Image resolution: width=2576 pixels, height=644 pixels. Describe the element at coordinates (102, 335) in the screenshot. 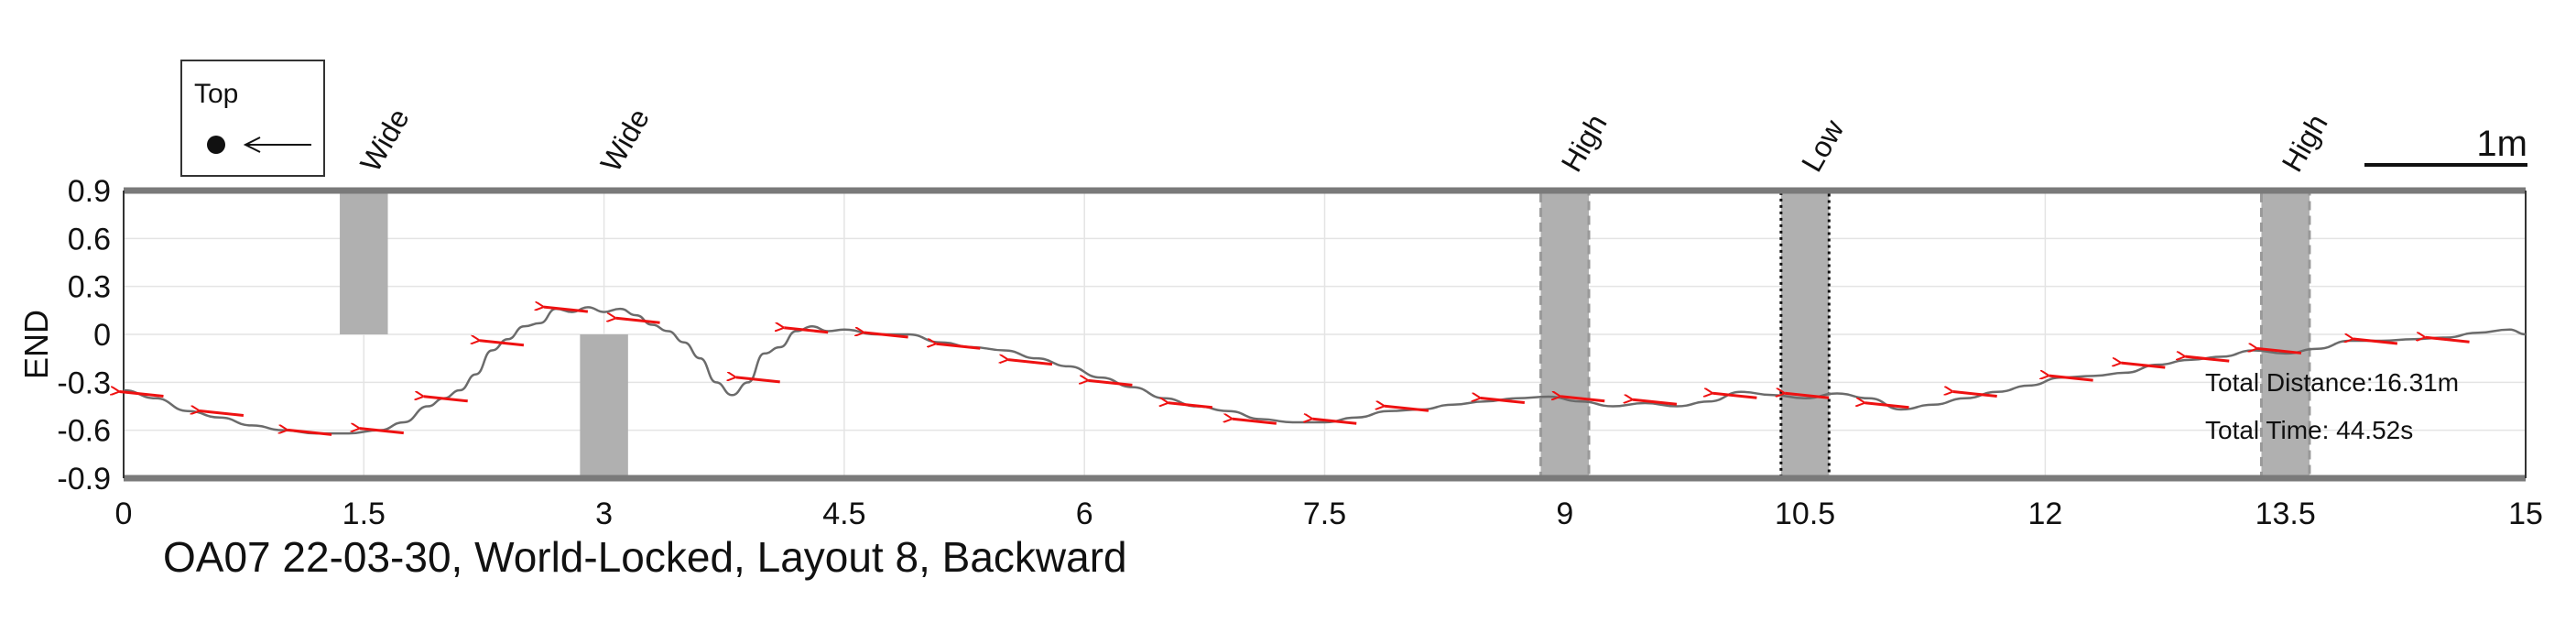

I see `y-tick-label-3: 0` at that location.